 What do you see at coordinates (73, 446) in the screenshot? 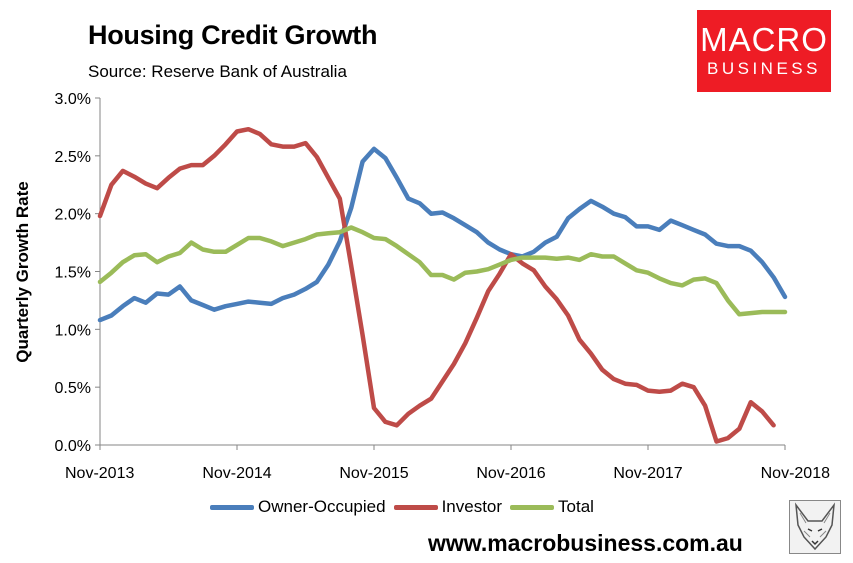
I see `y-tick-label: 0.0%` at bounding box center [73, 446].